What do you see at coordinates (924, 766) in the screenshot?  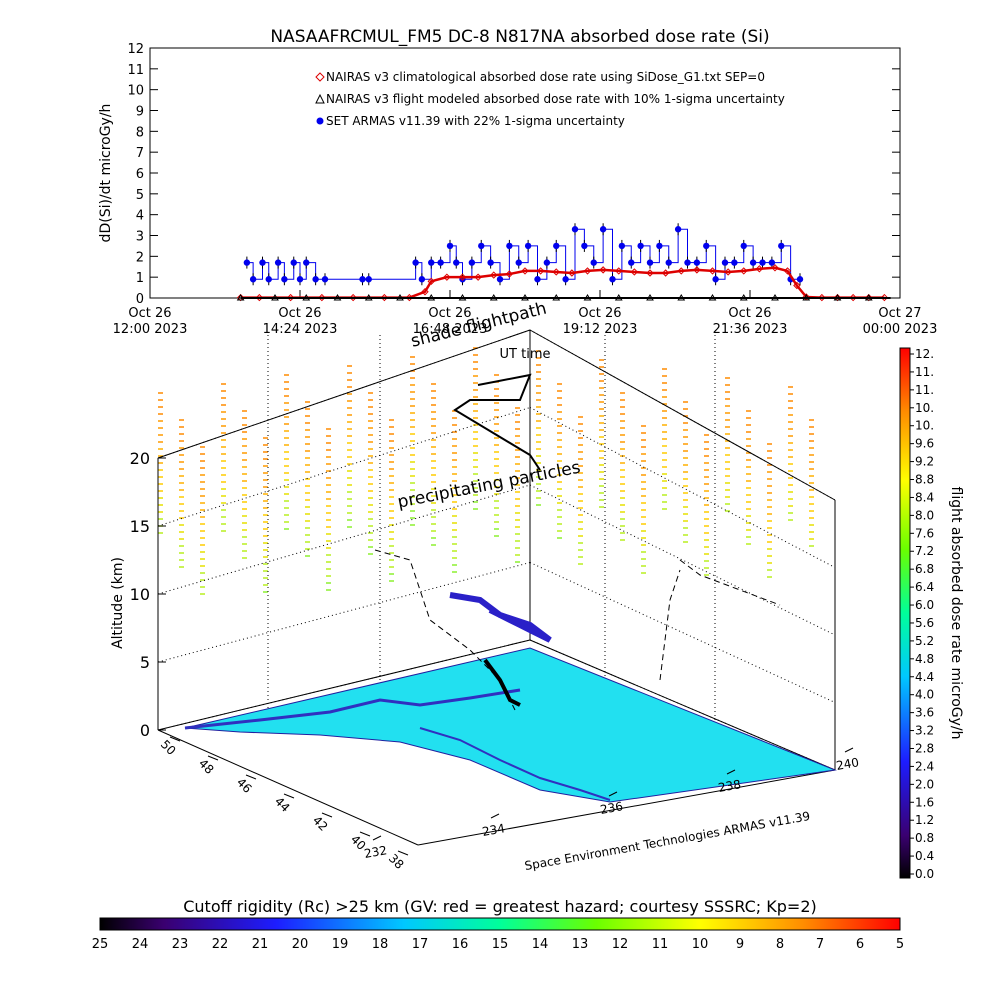 I see `colorbar-tick-label: 2.4` at bounding box center [924, 766].